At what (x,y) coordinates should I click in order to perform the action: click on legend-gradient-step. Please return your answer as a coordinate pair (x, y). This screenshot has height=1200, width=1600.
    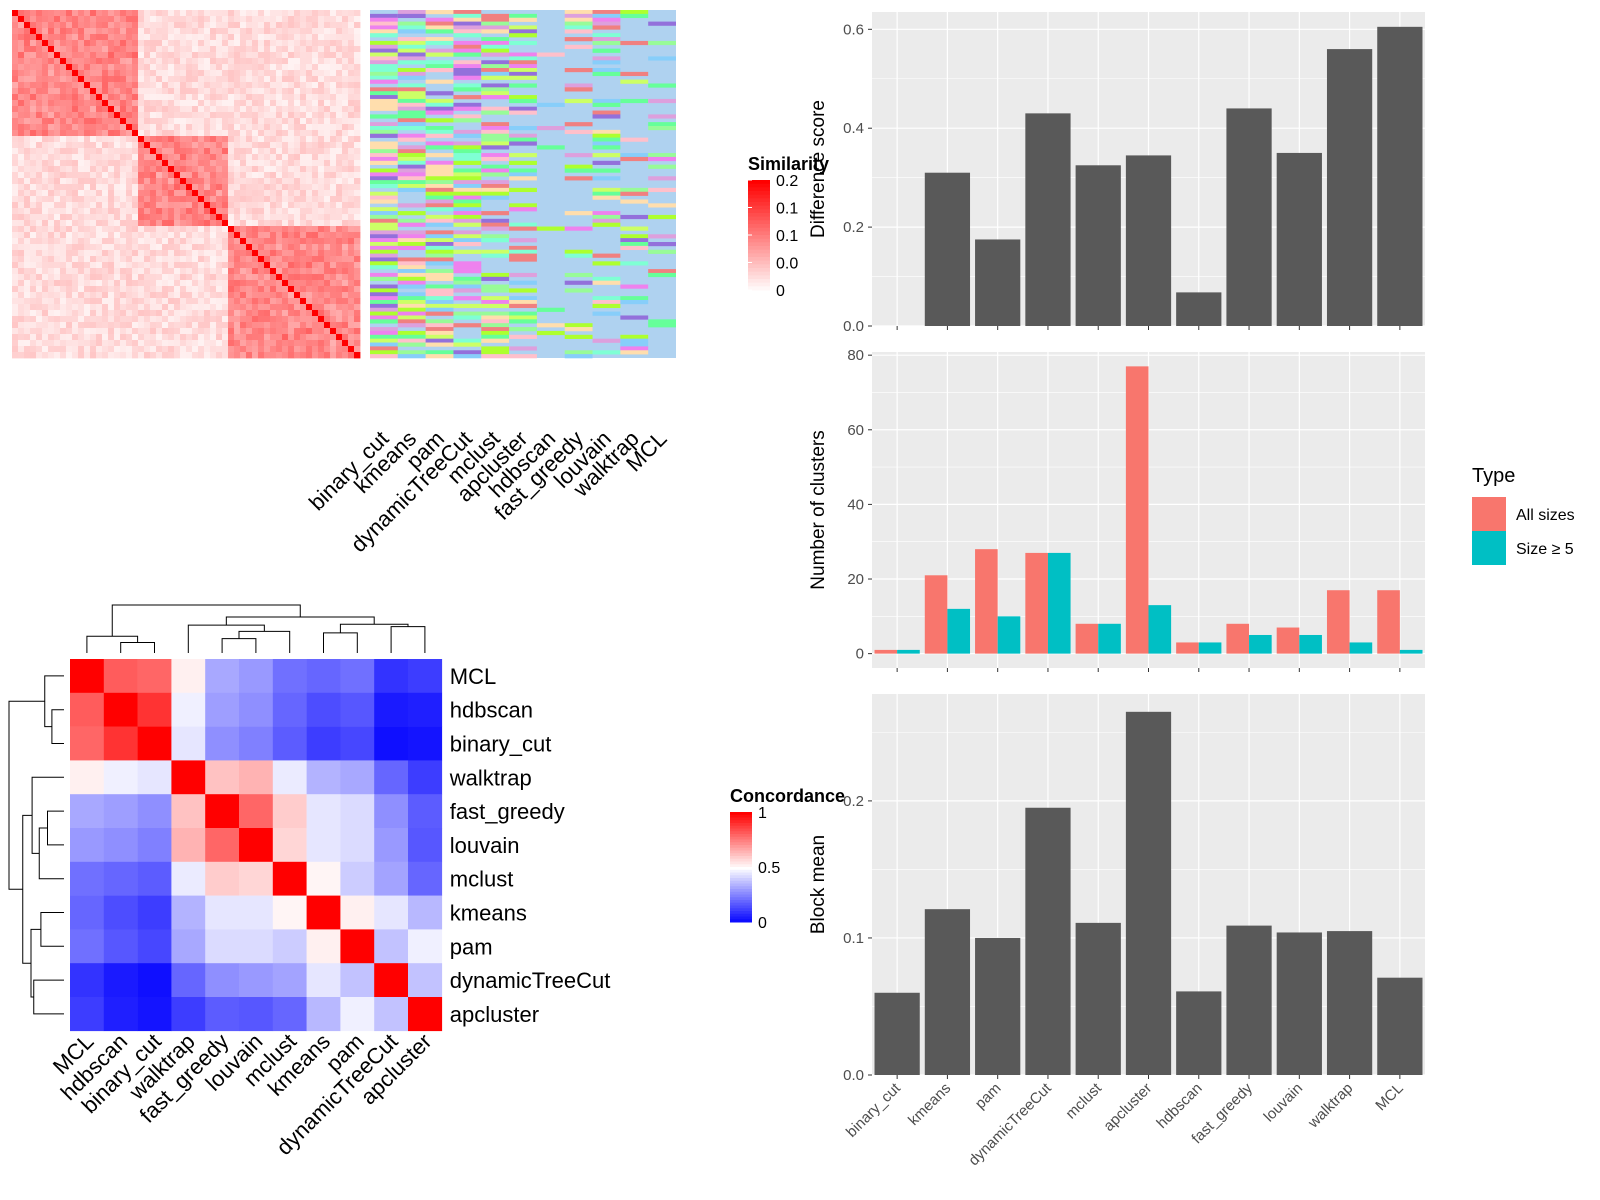
    Looking at the image, I should click on (741, 885).